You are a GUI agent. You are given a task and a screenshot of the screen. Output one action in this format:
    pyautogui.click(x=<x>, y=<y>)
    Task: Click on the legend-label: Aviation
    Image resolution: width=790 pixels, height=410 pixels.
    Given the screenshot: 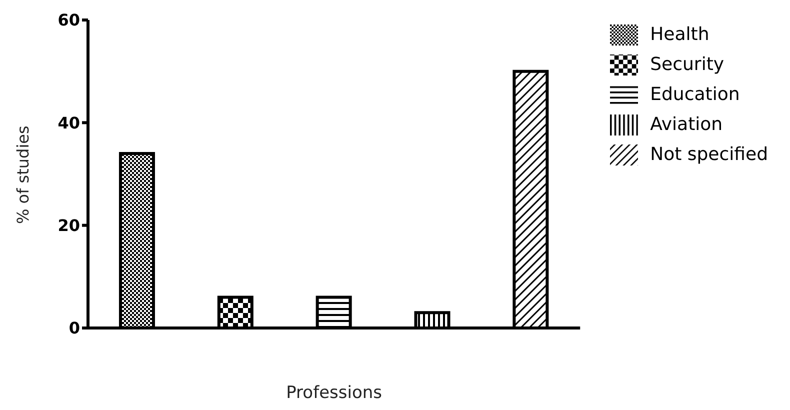 What is the action you would take?
    pyautogui.click(x=686, y=124)
    